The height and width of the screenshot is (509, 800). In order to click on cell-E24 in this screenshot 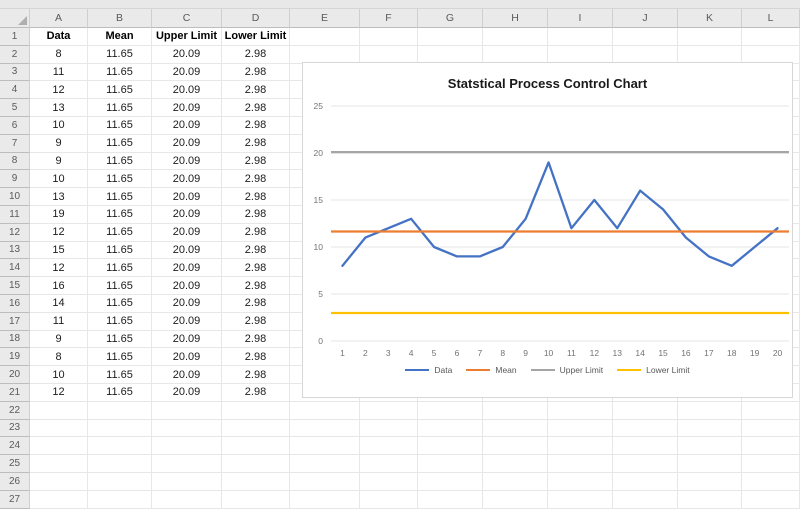, I will do `click(325, 446)`.